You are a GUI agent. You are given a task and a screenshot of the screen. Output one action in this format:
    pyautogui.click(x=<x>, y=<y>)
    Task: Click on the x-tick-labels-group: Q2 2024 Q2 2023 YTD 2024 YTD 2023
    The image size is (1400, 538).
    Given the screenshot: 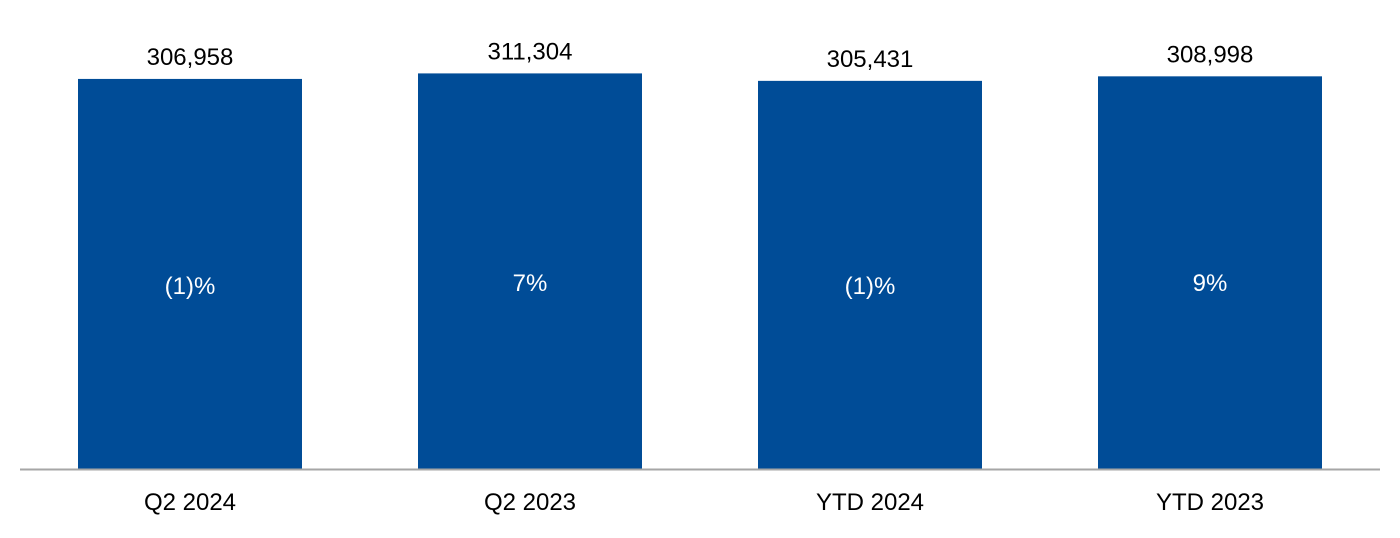 What is the action you would take?
    pyautogui.click(x=704, y=502)
    